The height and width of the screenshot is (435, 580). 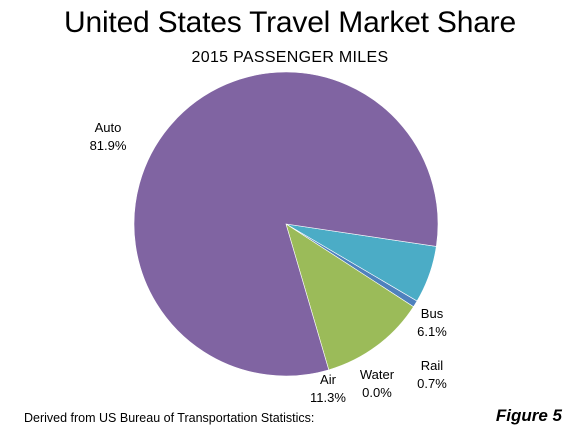 What do you see at coordinates (328, 379) in the screenshot?
I see `slice-label-air: Air` at bounding box center [328, 379].